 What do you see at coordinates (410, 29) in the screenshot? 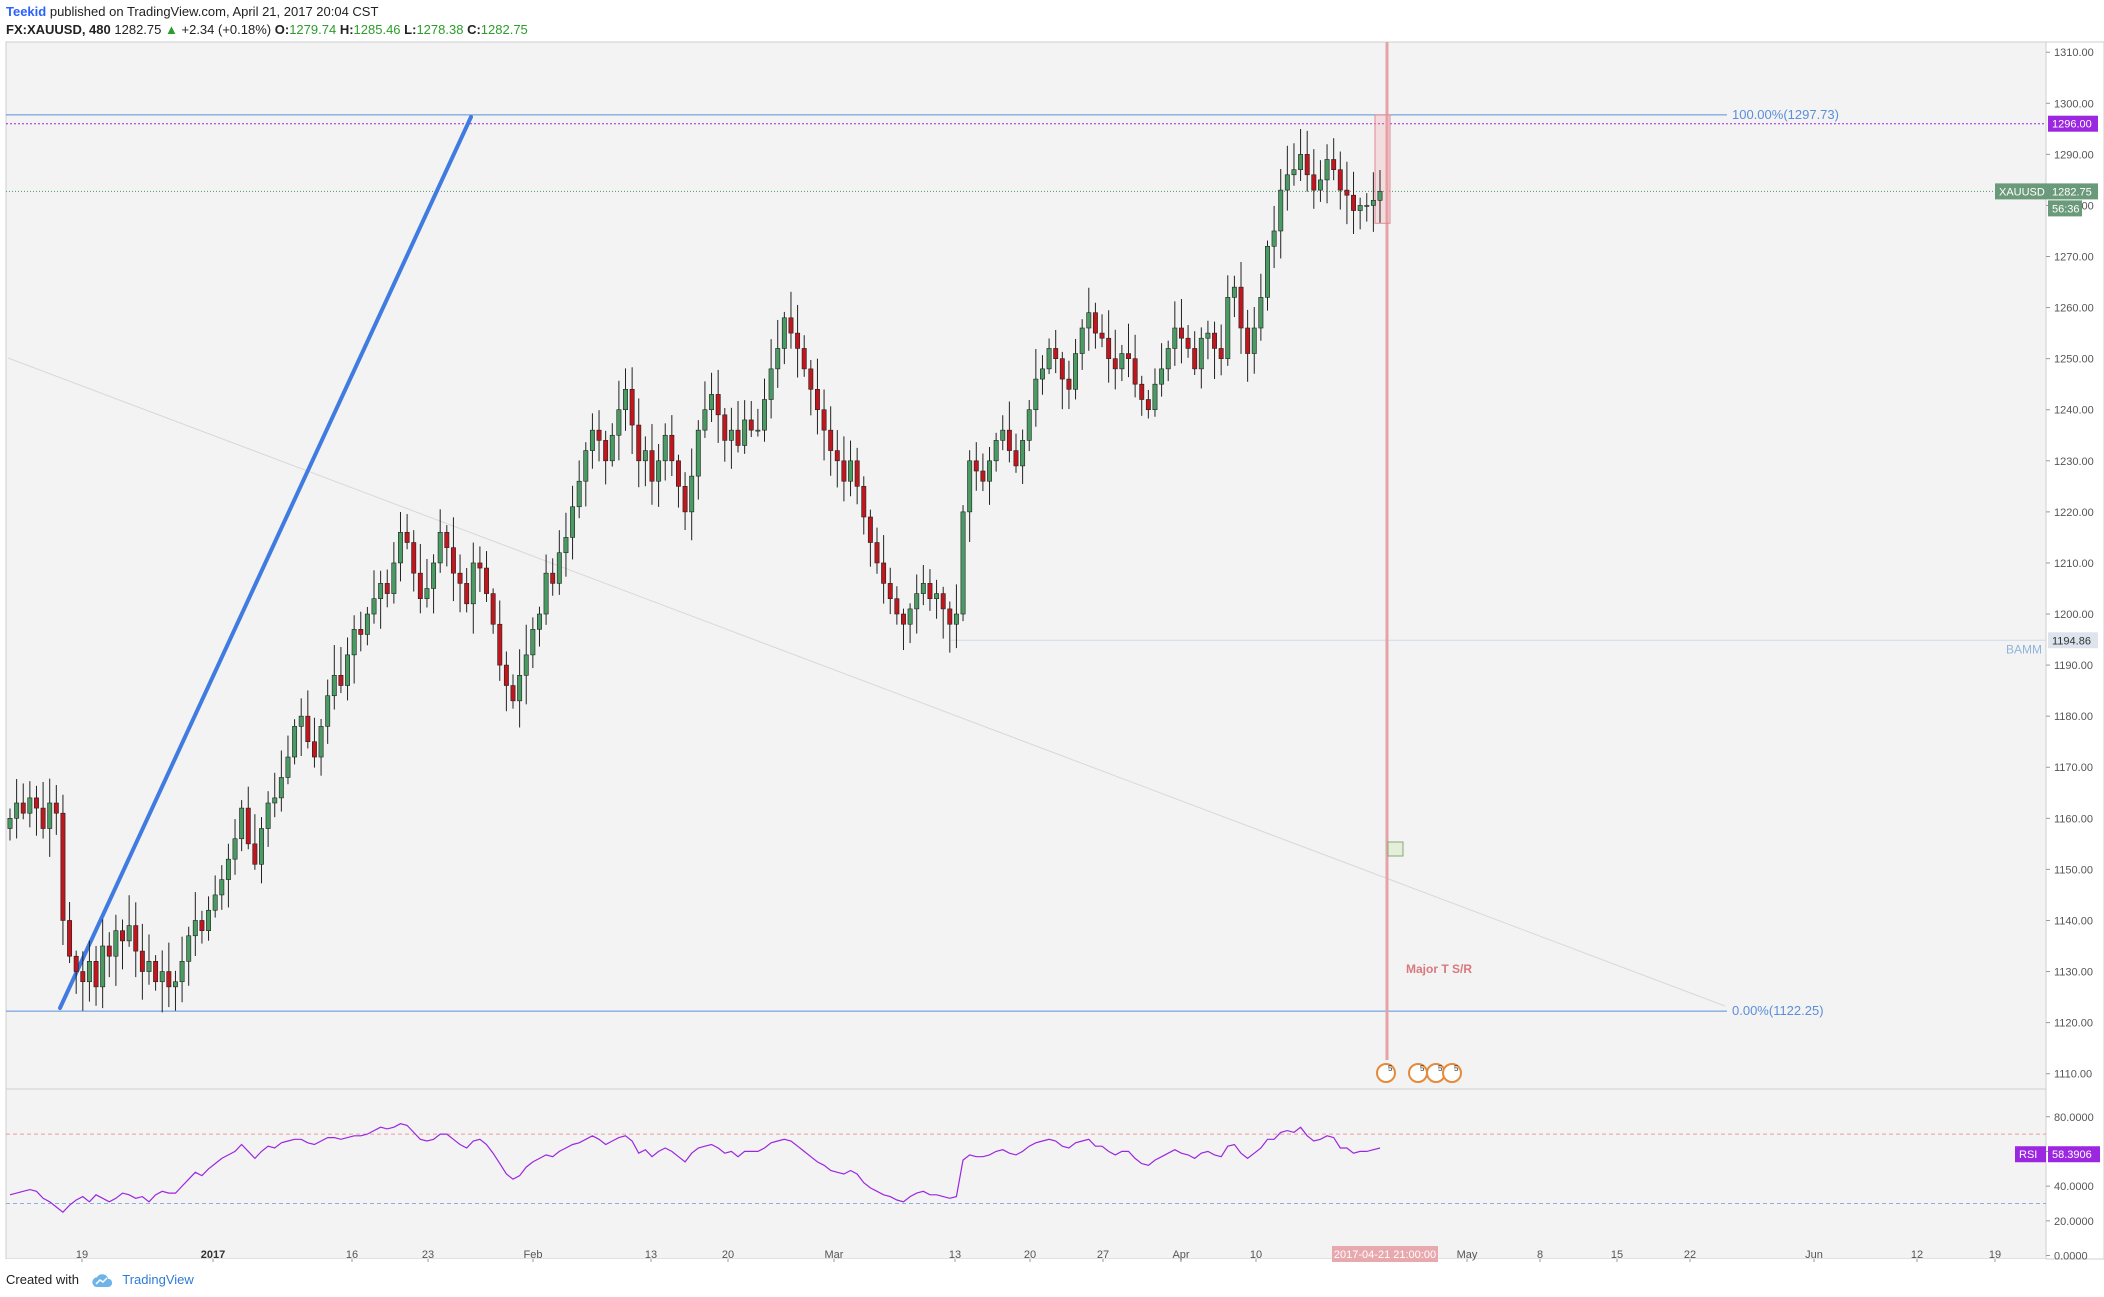
I see `low-label: L:` at bounding box center [410, 29].